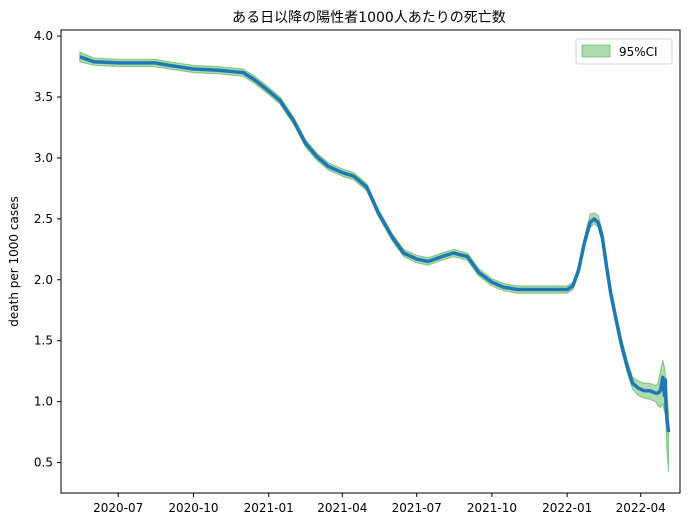 The height and width of the screenshot is (526, 689). Describe the element at coordinates (193, 508) in the screenshot. I see `x-tick-label: 2020-10` at that location.